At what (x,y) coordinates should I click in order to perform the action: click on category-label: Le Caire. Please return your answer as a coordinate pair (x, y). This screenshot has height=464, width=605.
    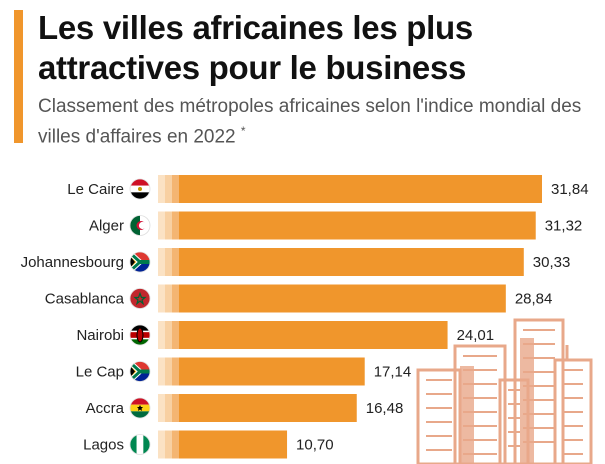
    Looking at the image, I should click on (95, 189).